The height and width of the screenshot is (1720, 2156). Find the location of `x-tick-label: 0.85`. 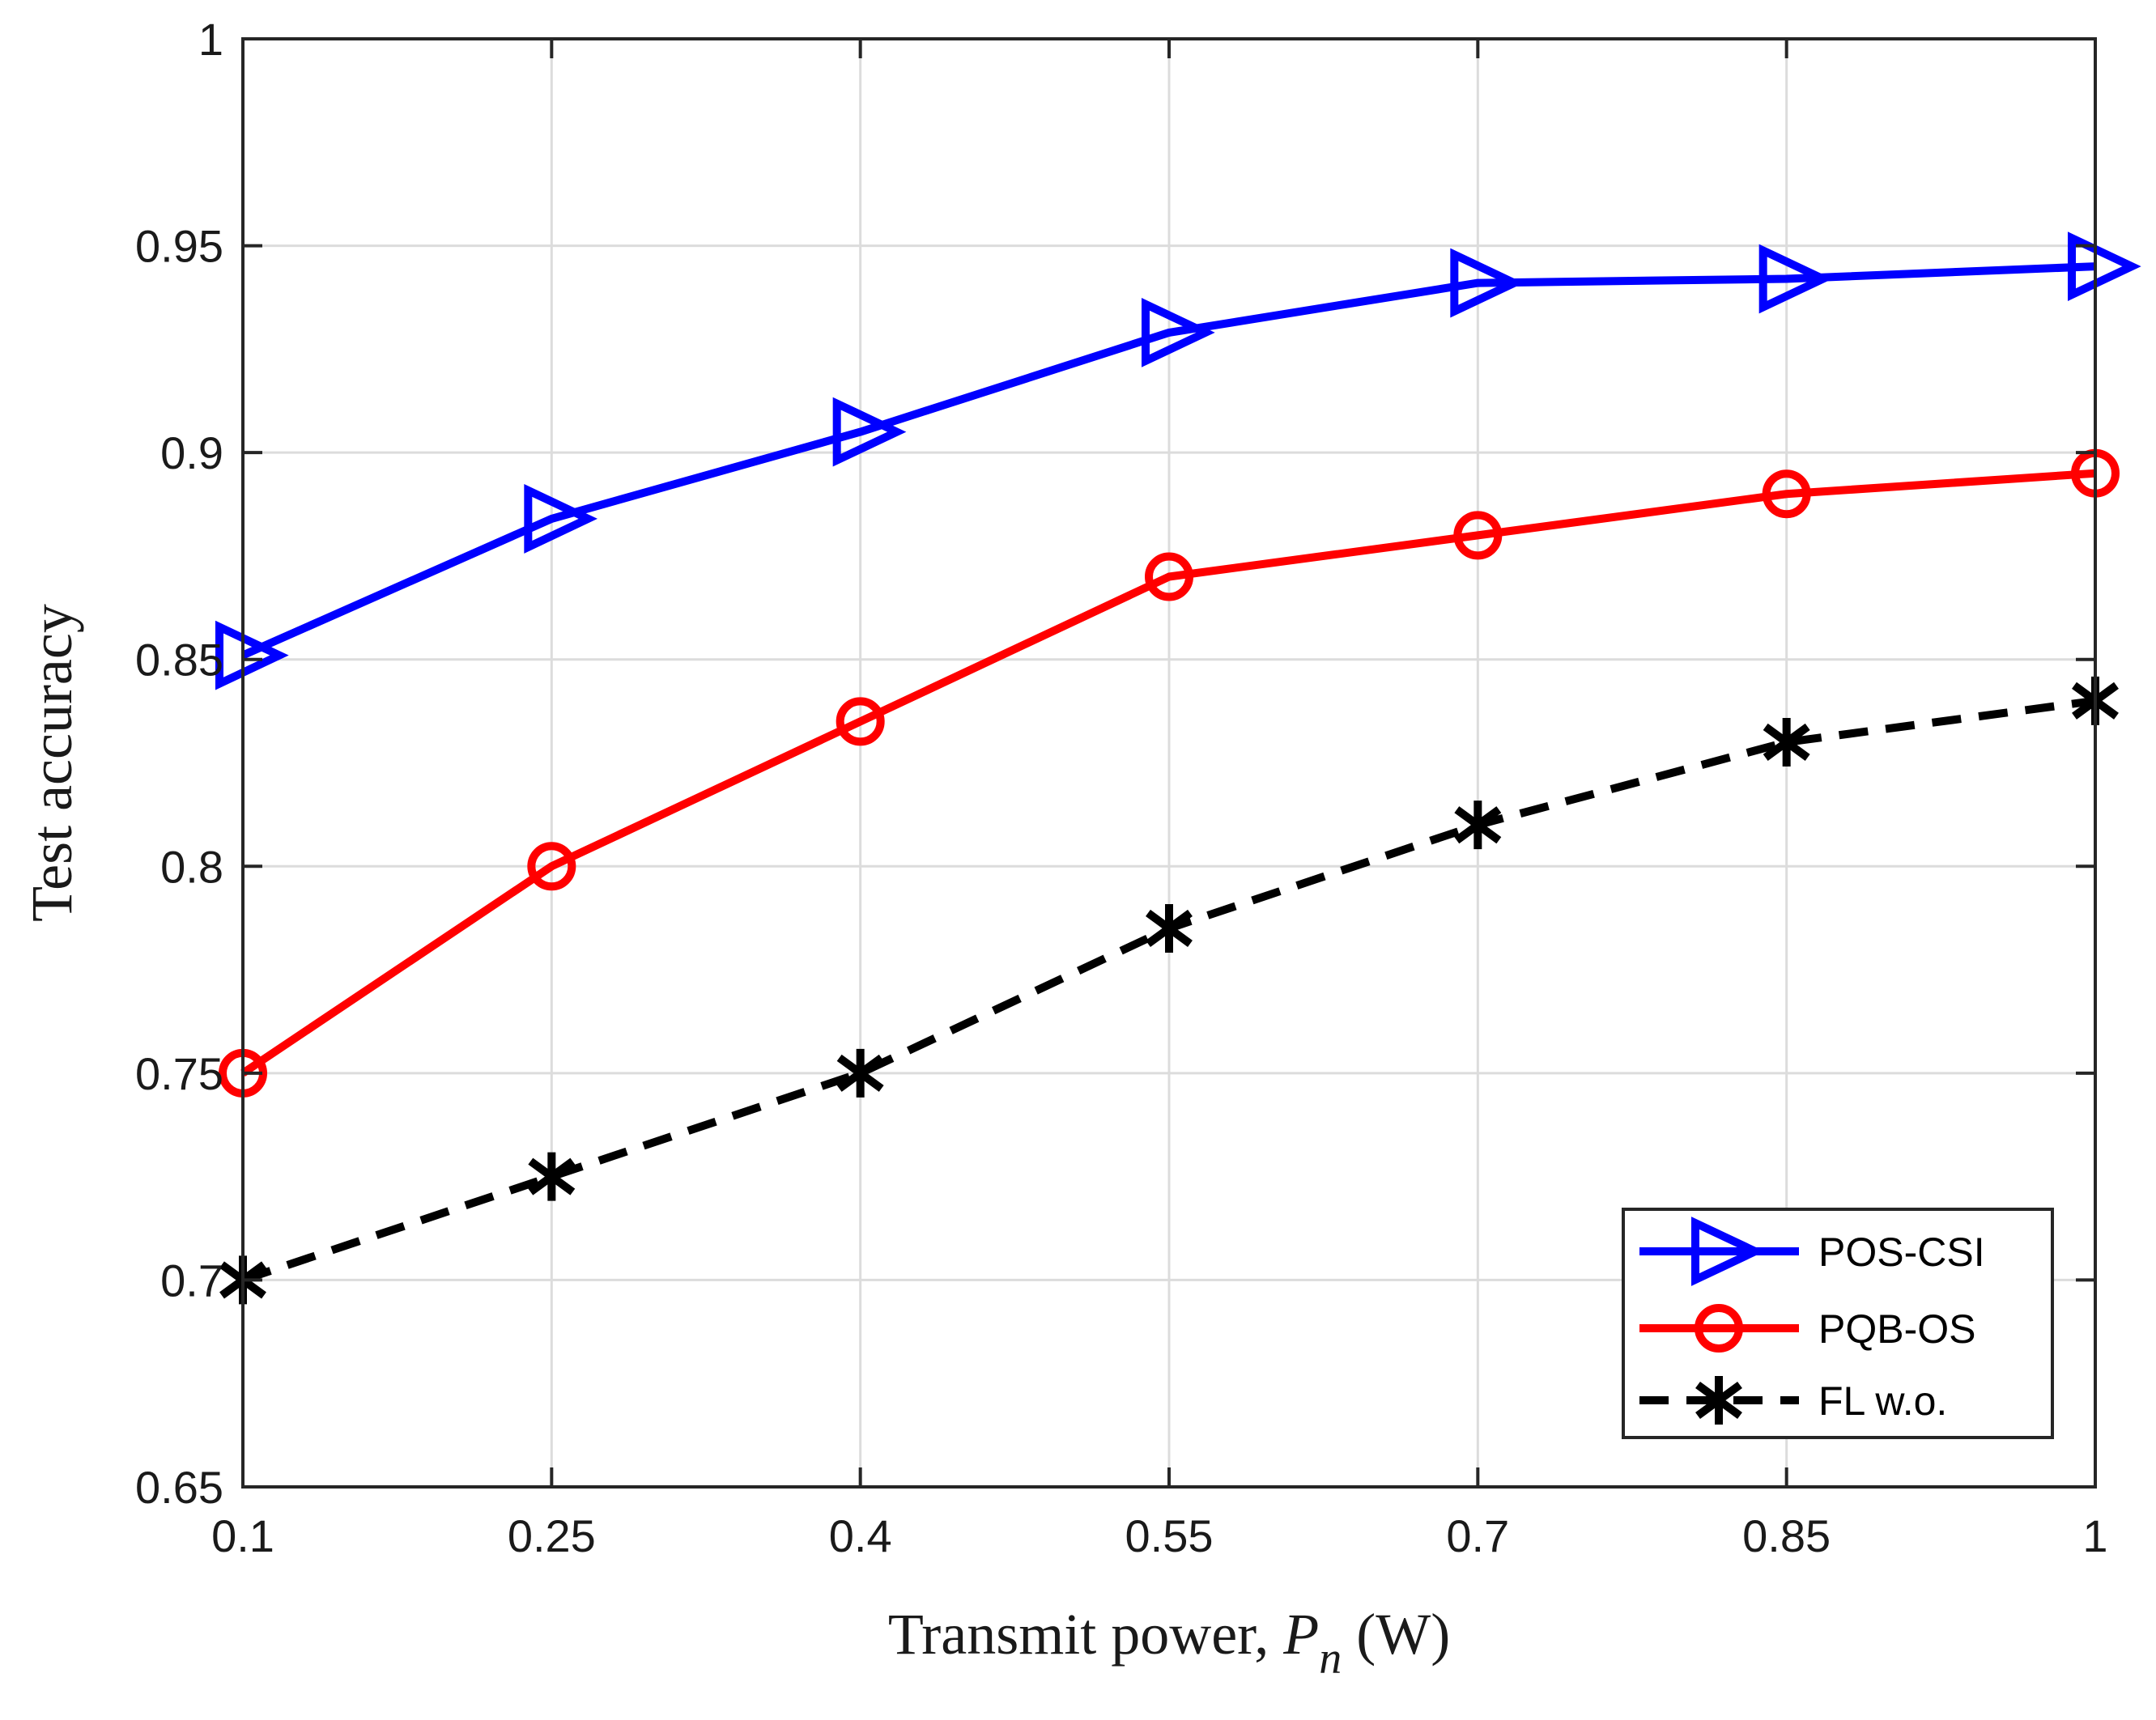

x-tick-label: 0.85 is located at coordinates (1786, 1535).